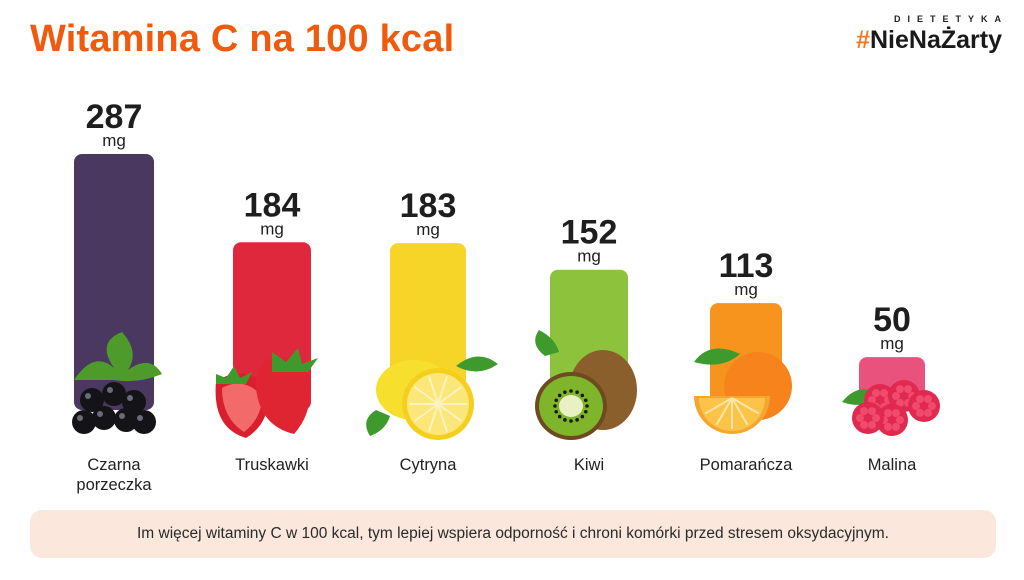 This screenshot has width=1024, height=580. I want to click on logo-subtitle: DIETETYKA, so click(950, 19).